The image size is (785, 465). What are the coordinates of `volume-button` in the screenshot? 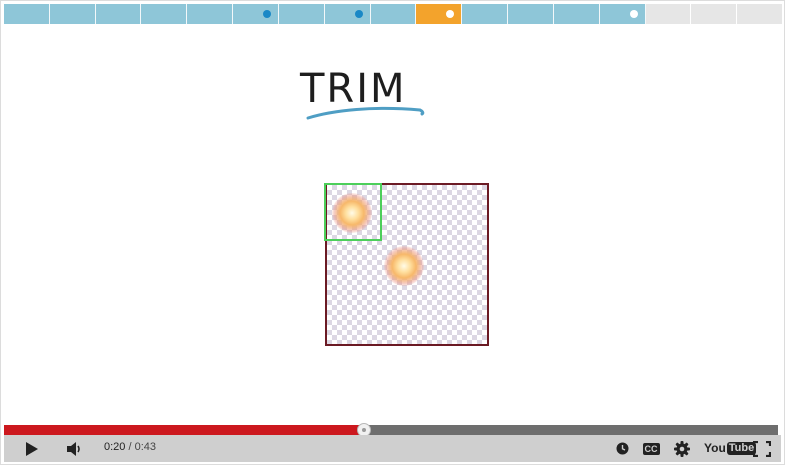 It's located at (75, 448).